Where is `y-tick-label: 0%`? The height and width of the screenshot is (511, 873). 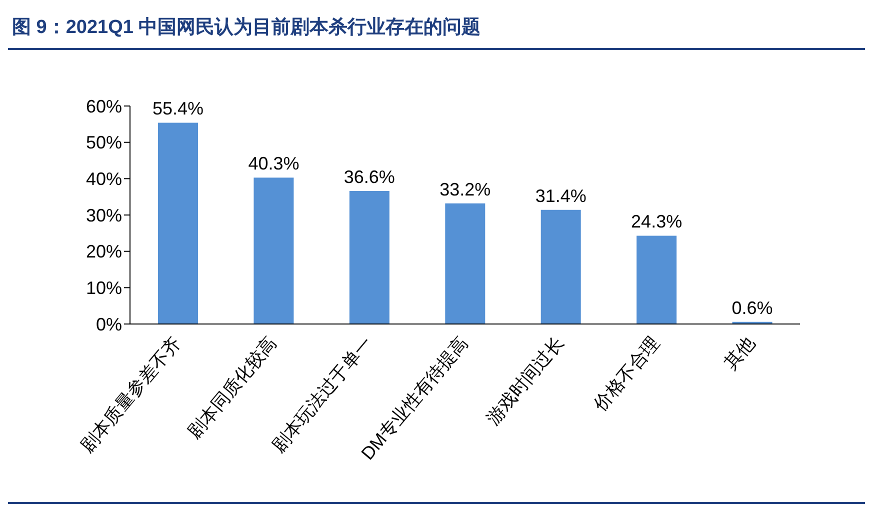
y-tick-label: 0% is located at coordinates (109, 324).